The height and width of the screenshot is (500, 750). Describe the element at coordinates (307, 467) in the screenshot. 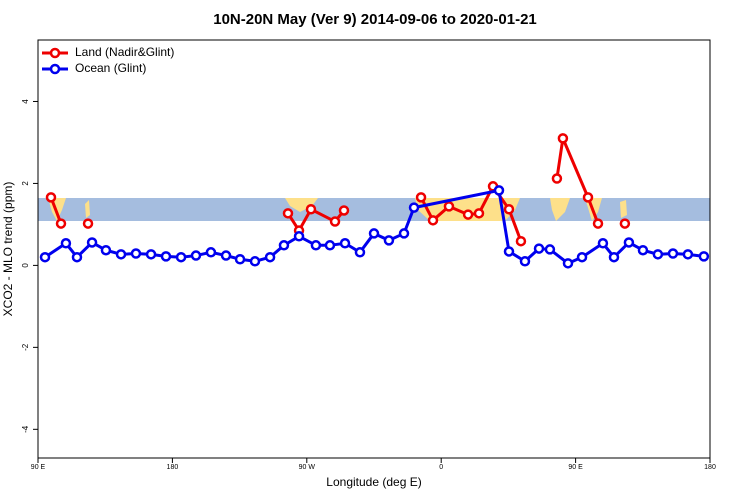

I see `x-tick-label: 90 W` at that location.